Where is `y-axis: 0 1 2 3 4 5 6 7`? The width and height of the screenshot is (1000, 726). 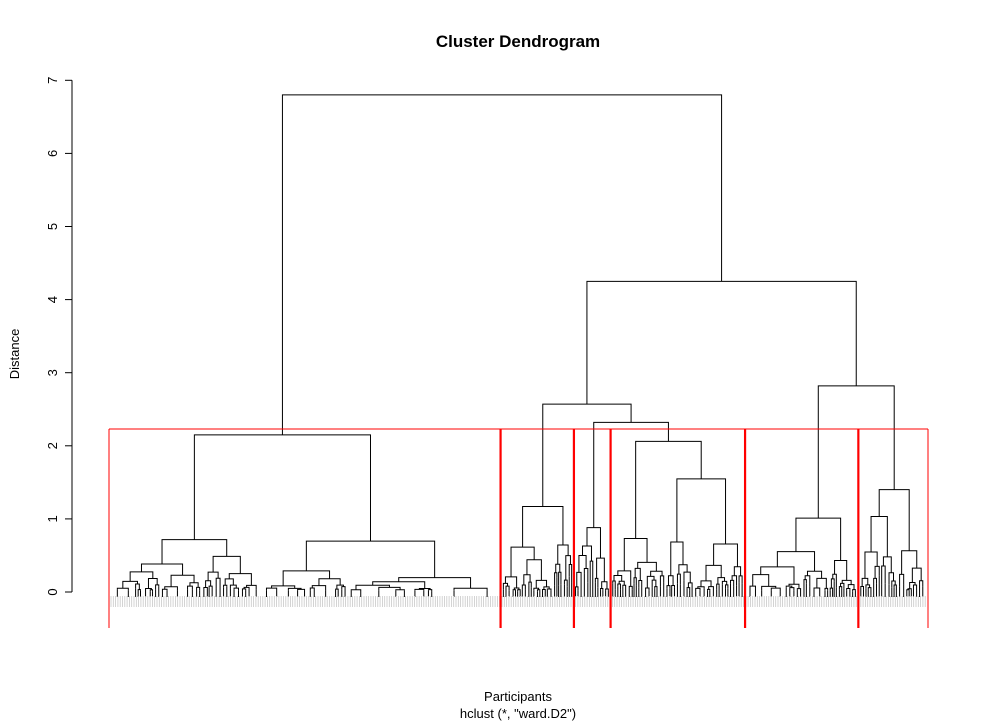 y-axis: 0 1 2 3 4 5 6 7 is located at coordinates (59, 336).